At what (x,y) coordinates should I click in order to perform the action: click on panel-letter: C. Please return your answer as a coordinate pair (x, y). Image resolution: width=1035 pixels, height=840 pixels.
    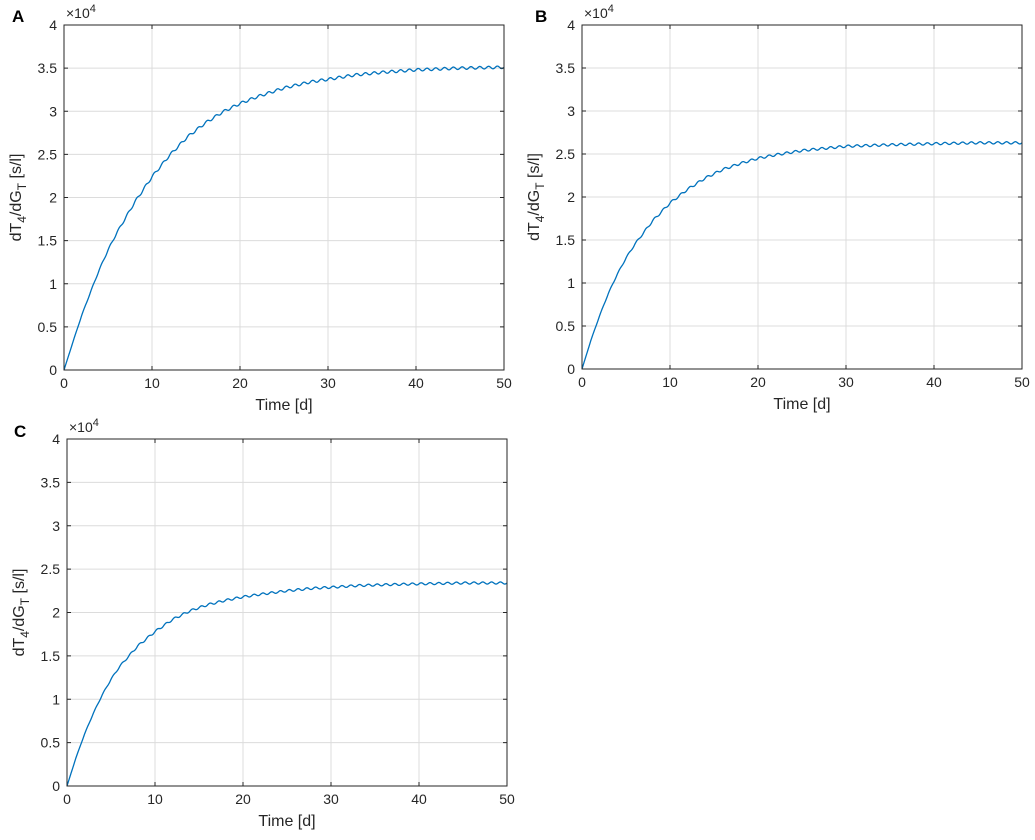
    Looking at the image, I should click on (20, 431).